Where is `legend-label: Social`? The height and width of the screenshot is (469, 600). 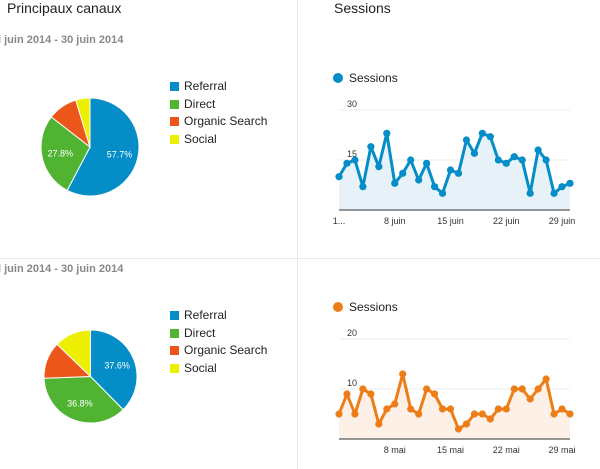
legend-label: Social is located at coordinates (200, 367).